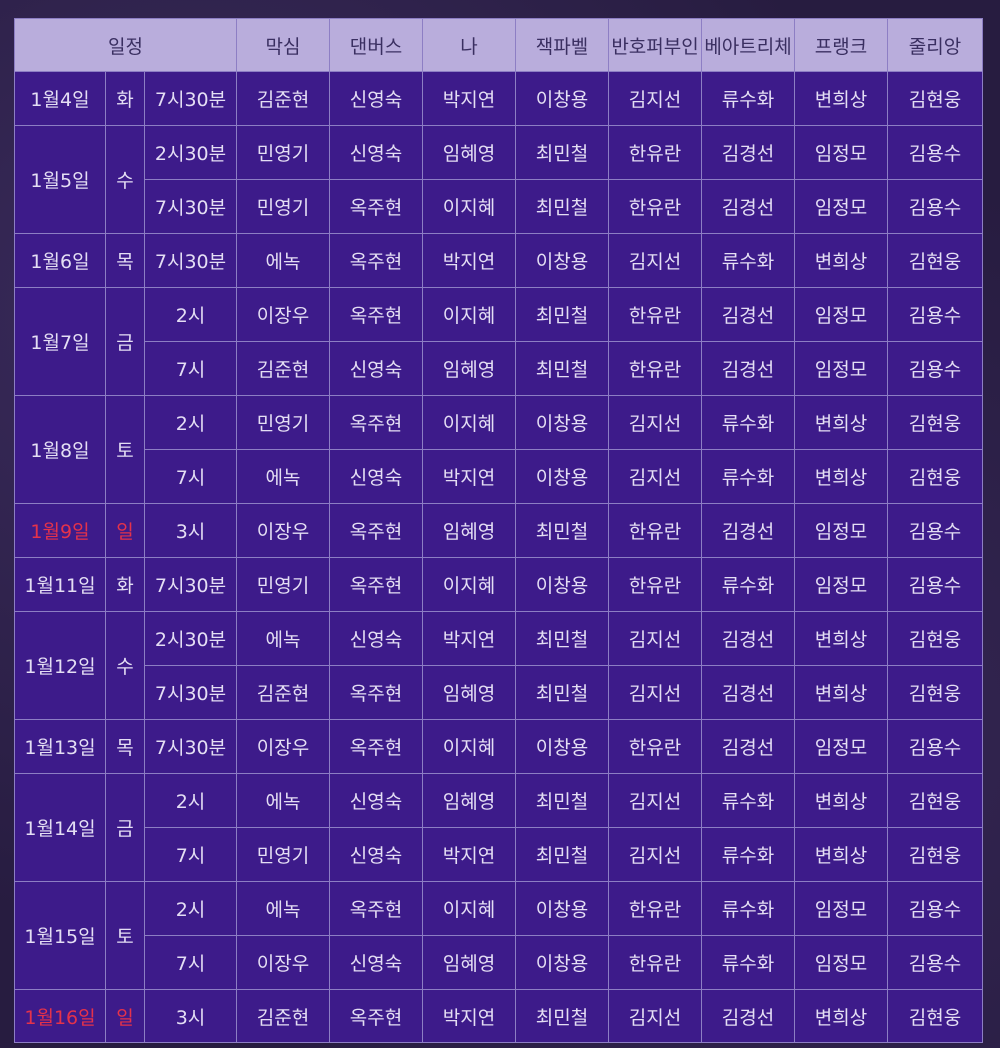  Describe the element at coordinates (499, 692) in the screenshot. I see `table-row: 7시30분 김준현 옥주현 임혜영 최민철 김지선 김경선 변희상 김현웅` at that location.